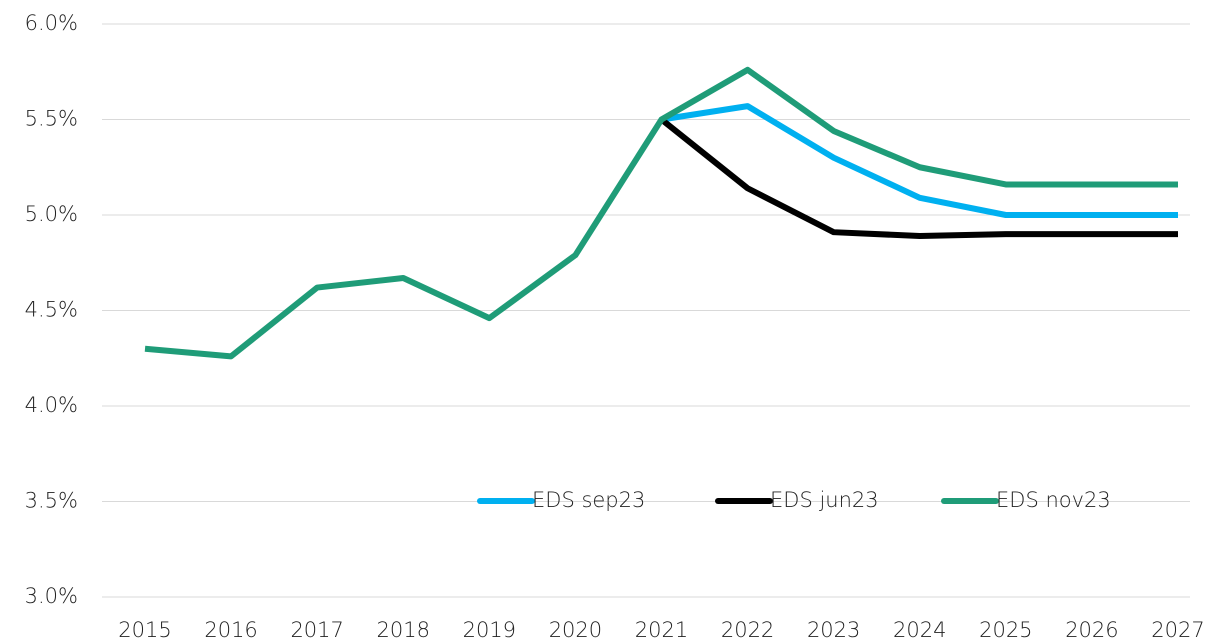  What do you see at coordinates (51, 23) in the screenshot?
I see `y-tick-label: 6.0%` at bounding box center [51, 23].